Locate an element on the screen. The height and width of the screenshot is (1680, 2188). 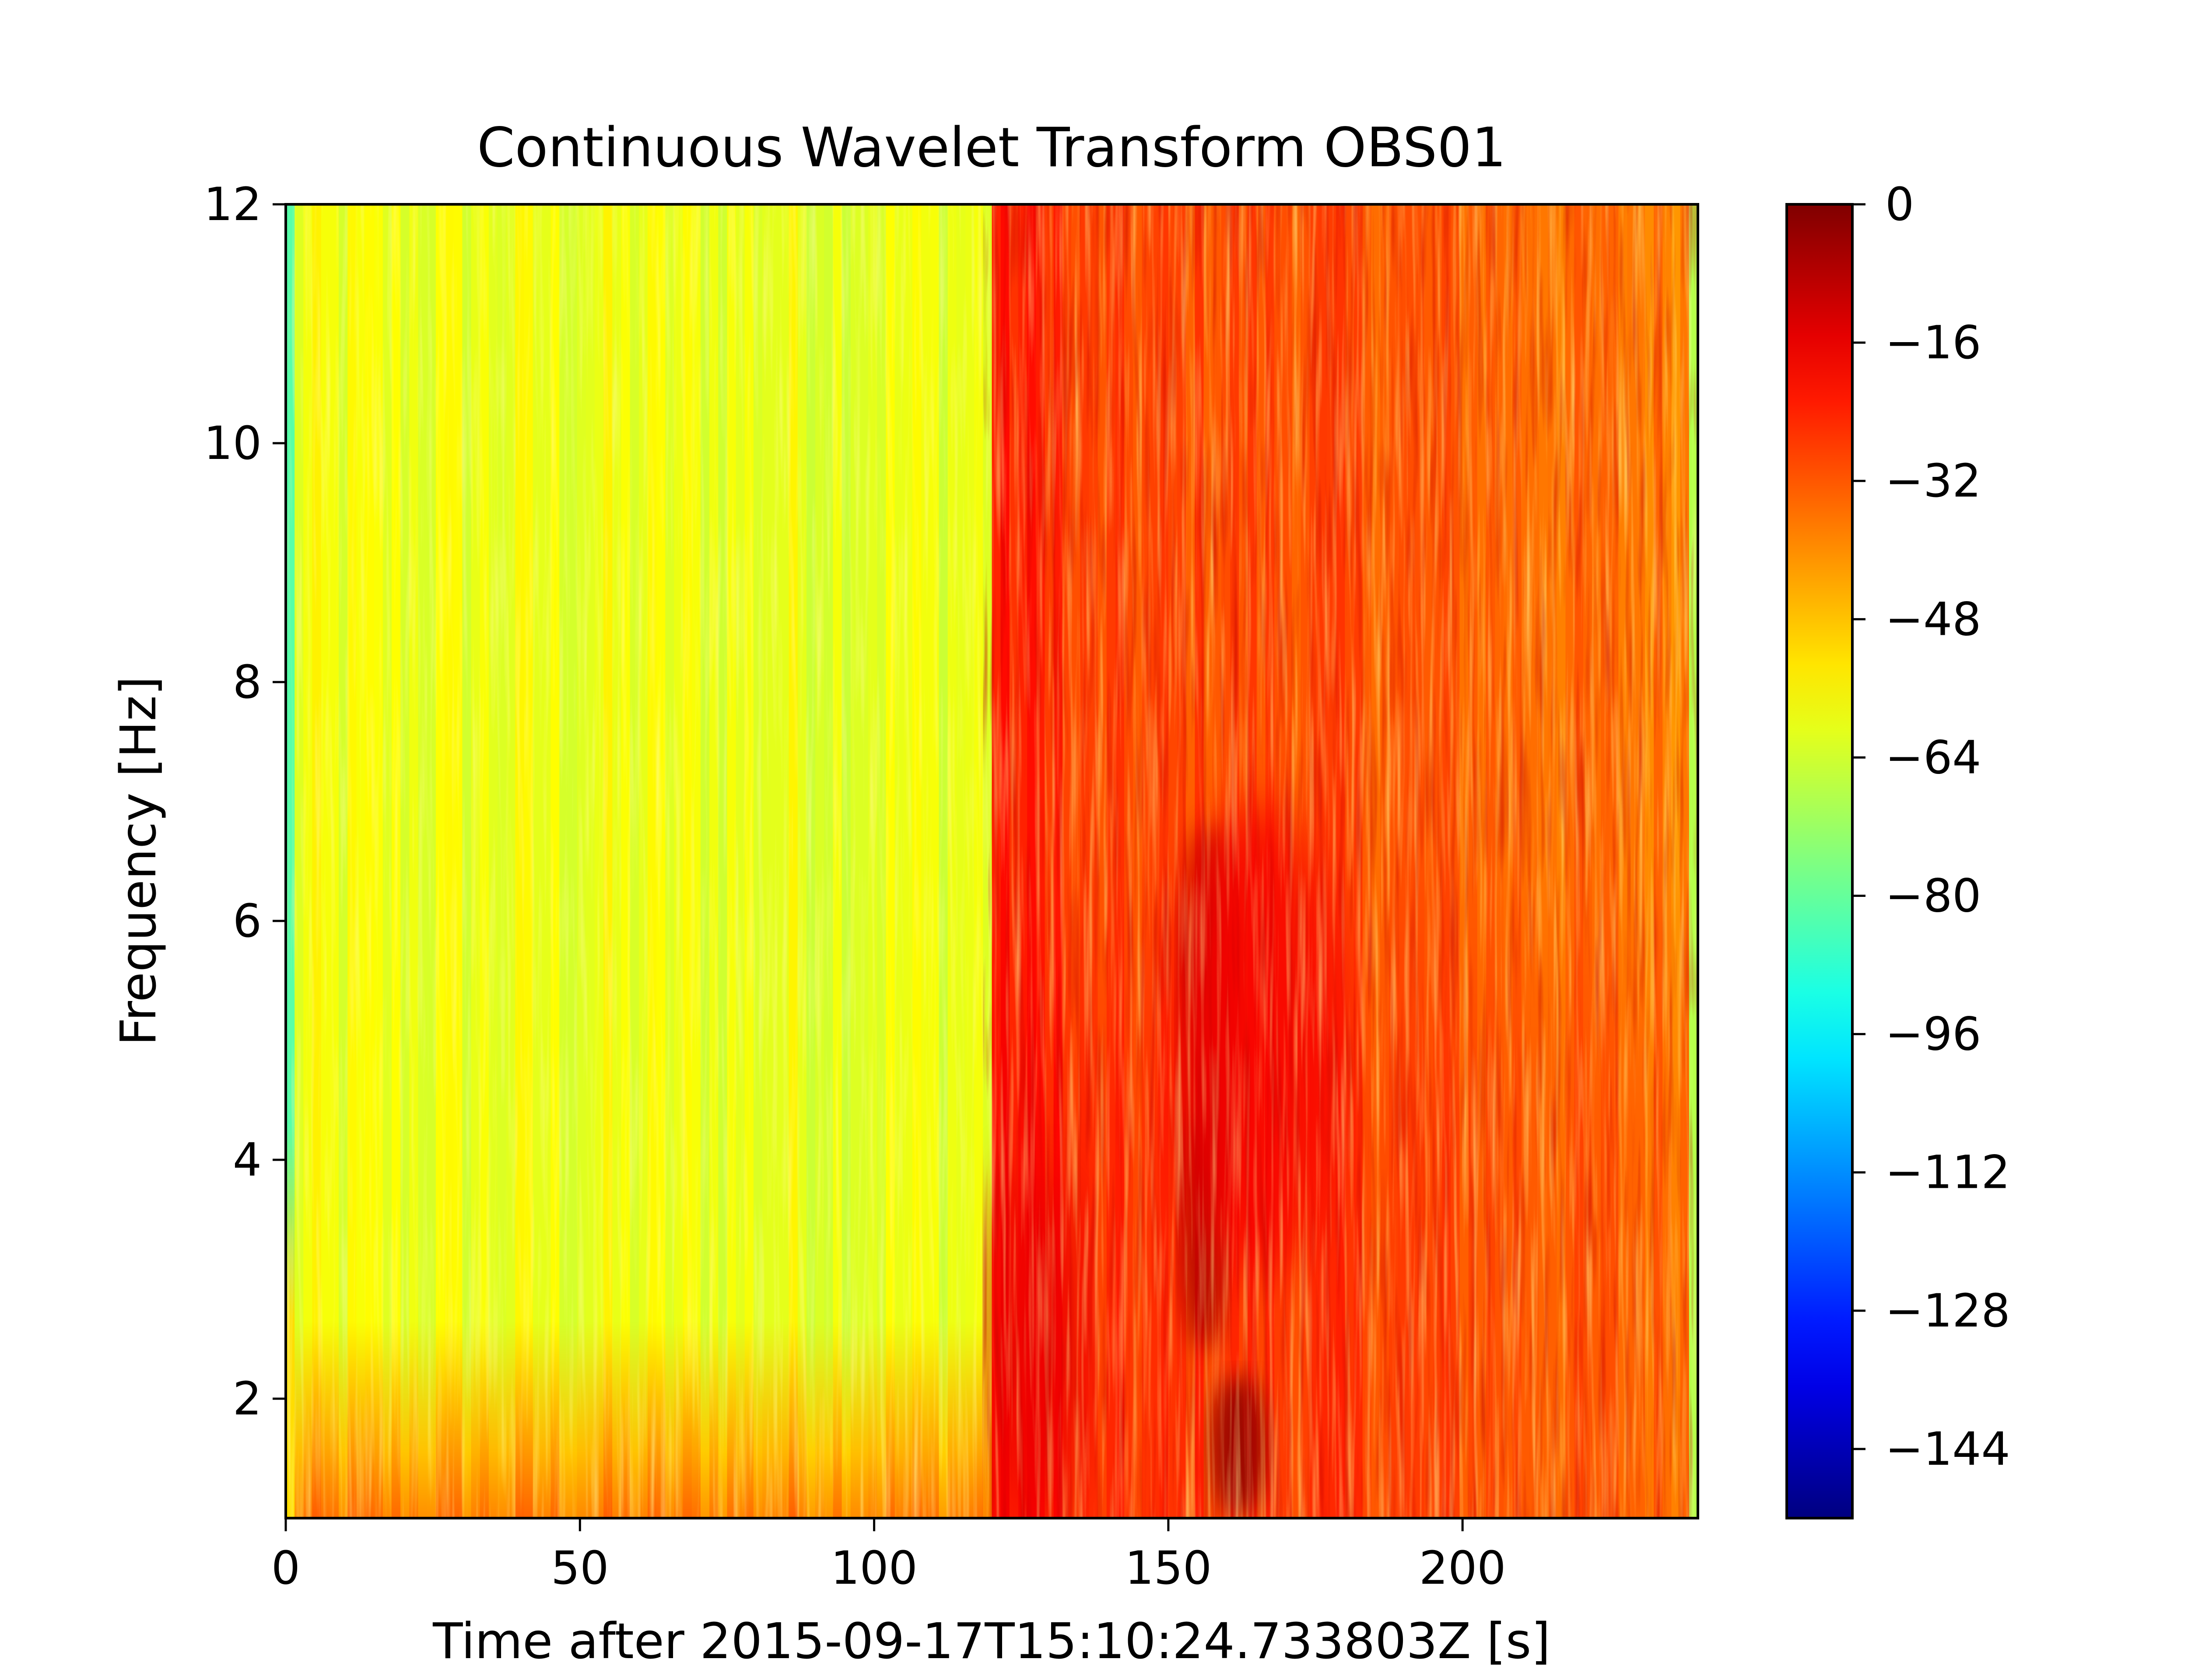
x-tick-label: 0 is located at coordinates (286, 1568).